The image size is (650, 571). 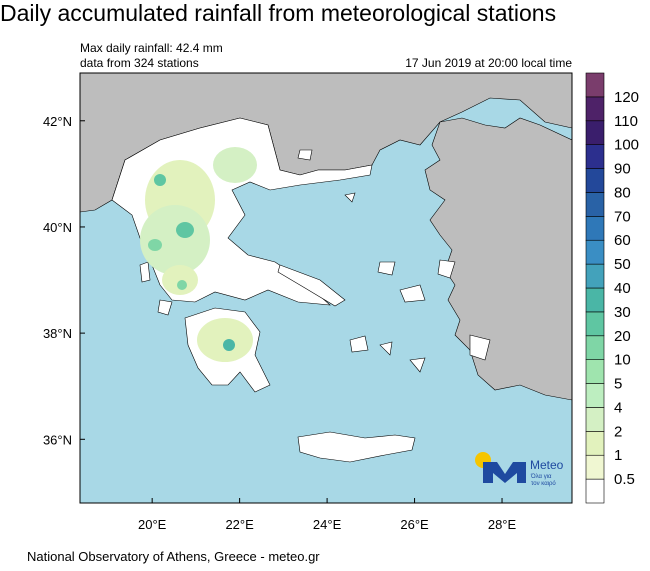 What do you see at coordinates (612, 288) in the screenshot?
I see `colorbar: 0.5 1 2 4 5 10 20 30 40 50 60 70 80 90 100 110 120` at bounding box center [612, 288].